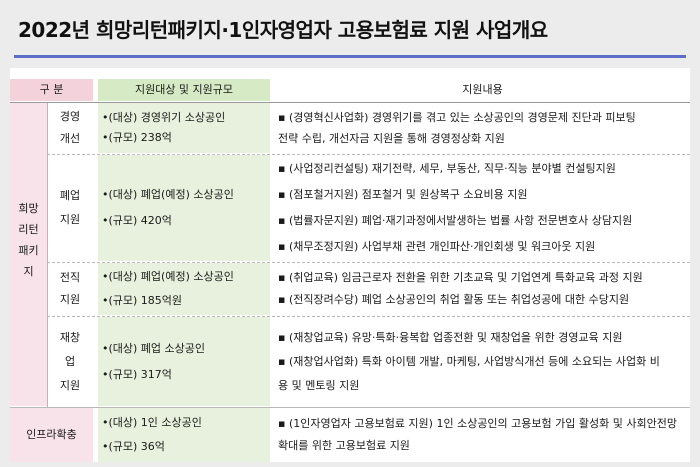  What do you see at coordinates (47, 255) in the screenshot?
I see `column-divider` at bounding box center [47, 255].